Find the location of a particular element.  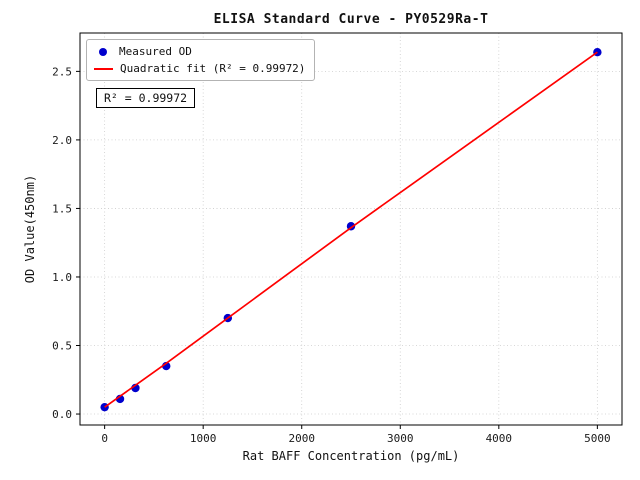

svg-text: 5000 is located at coordinates (597, 438).